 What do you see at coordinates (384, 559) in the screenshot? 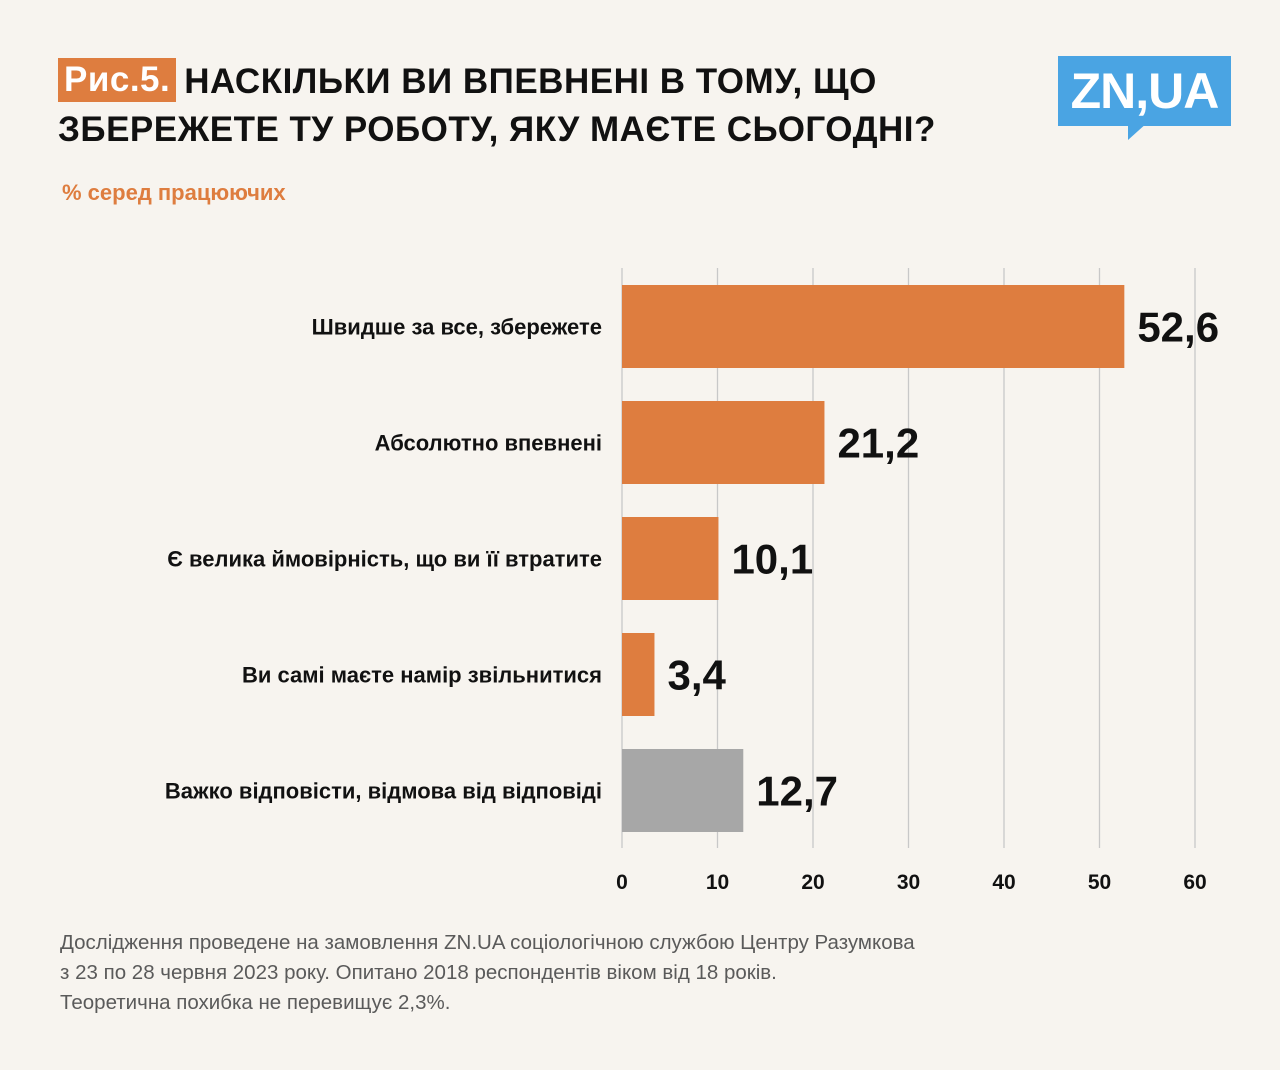
I see `category-label: Є велика ймовірність, що ви її втратите` at bounding box center [384, 559].